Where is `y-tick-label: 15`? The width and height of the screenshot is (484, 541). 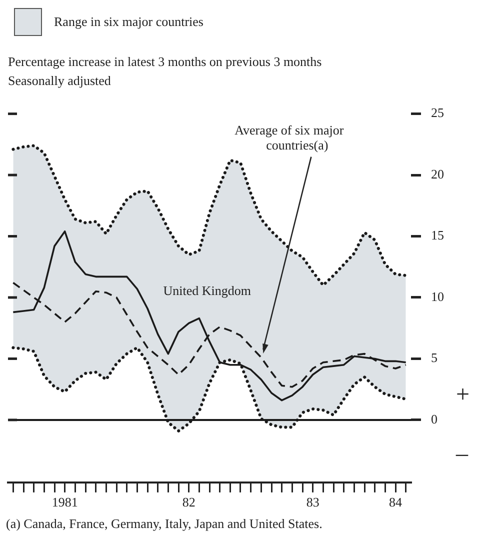
y-tick-label: 15 is located at coordinates (437, 235).